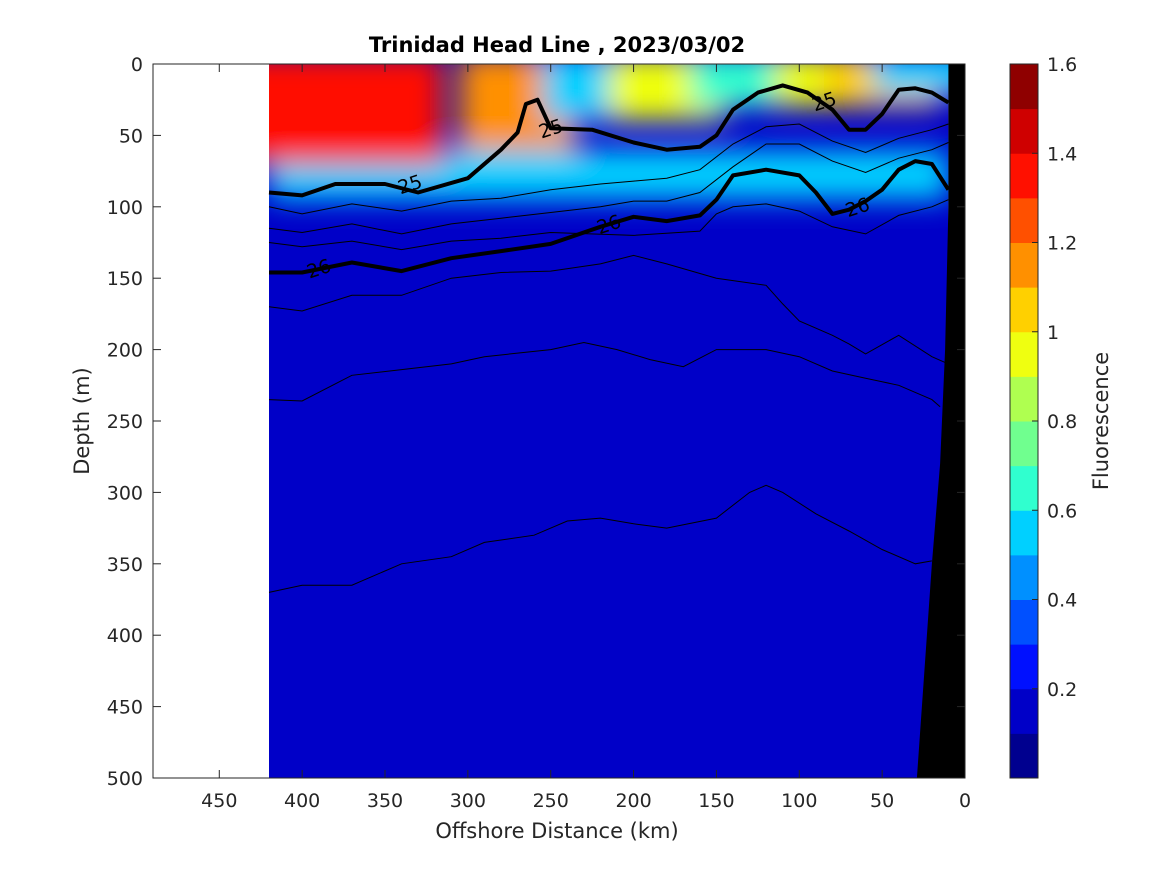  Describe the element at coordinates (219, 801) in the screenshot. I see `x-tick-label: 450` at that location.